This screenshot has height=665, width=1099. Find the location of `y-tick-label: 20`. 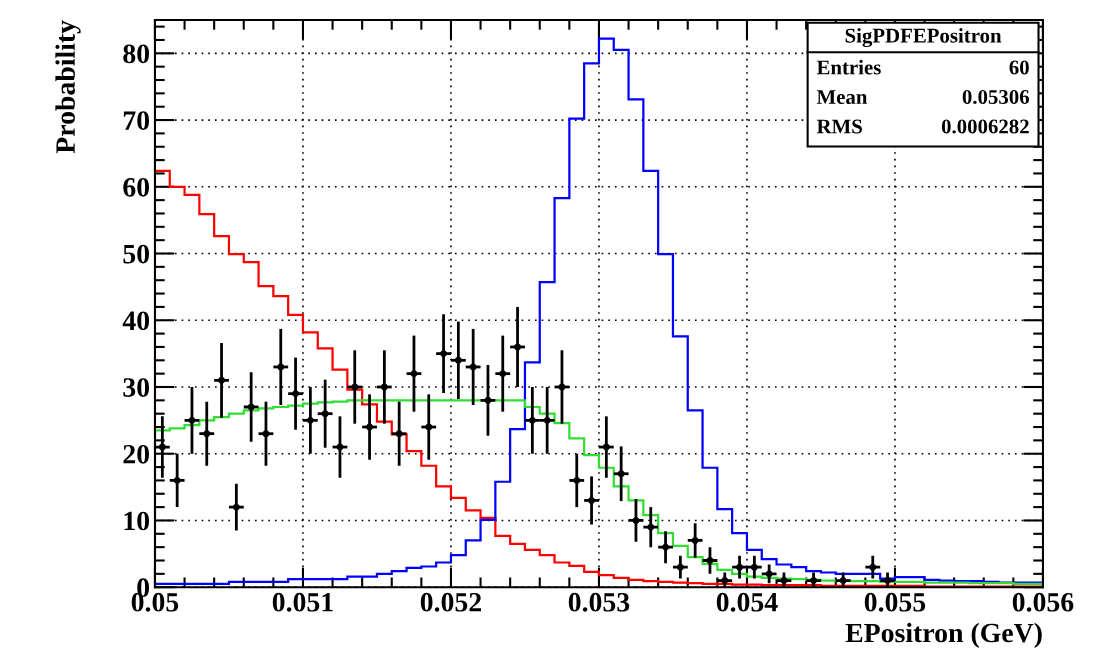

y-tick-label: 20 is located at coordinates (136, 454).